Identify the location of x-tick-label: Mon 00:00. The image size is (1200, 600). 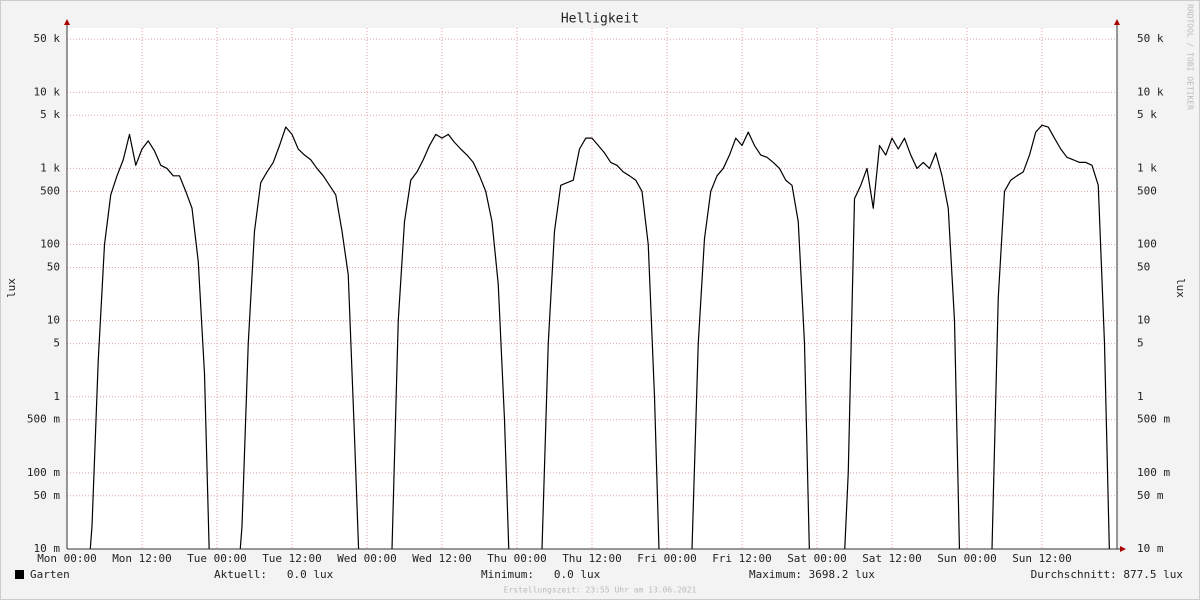
(67, 558).